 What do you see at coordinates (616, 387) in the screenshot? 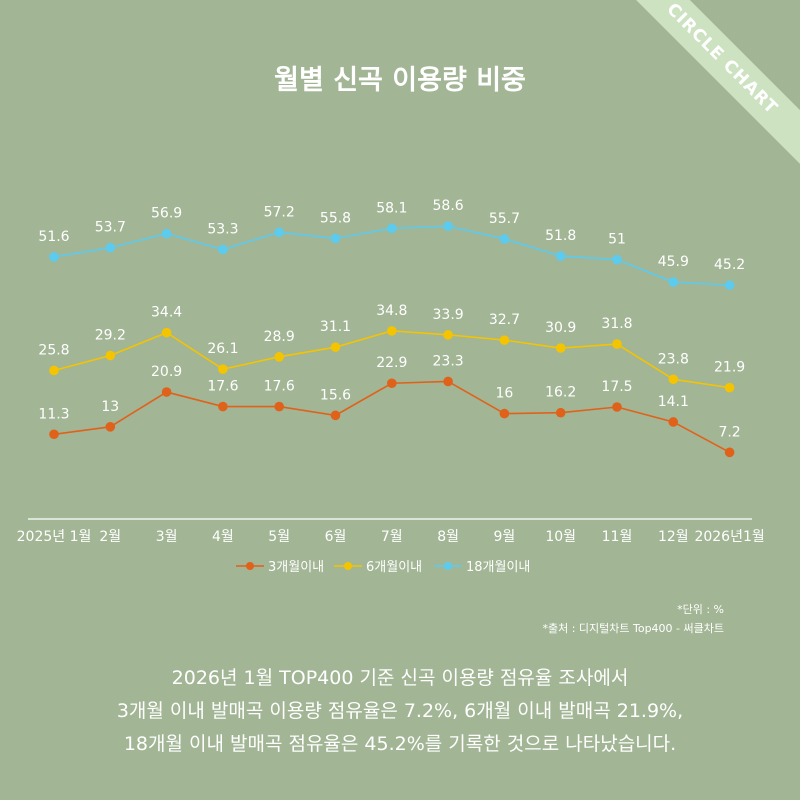
I see `data-label: 17.5` at bounding box center [616, 387].